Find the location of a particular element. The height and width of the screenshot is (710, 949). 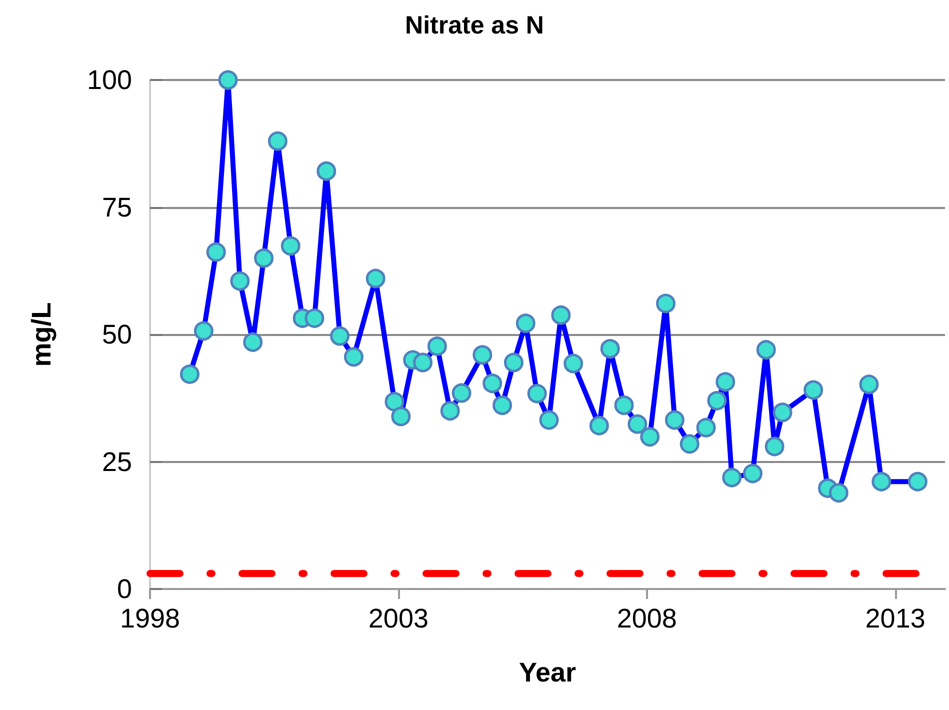

y-tick-label: 50 is located at coordinates (117, 335).